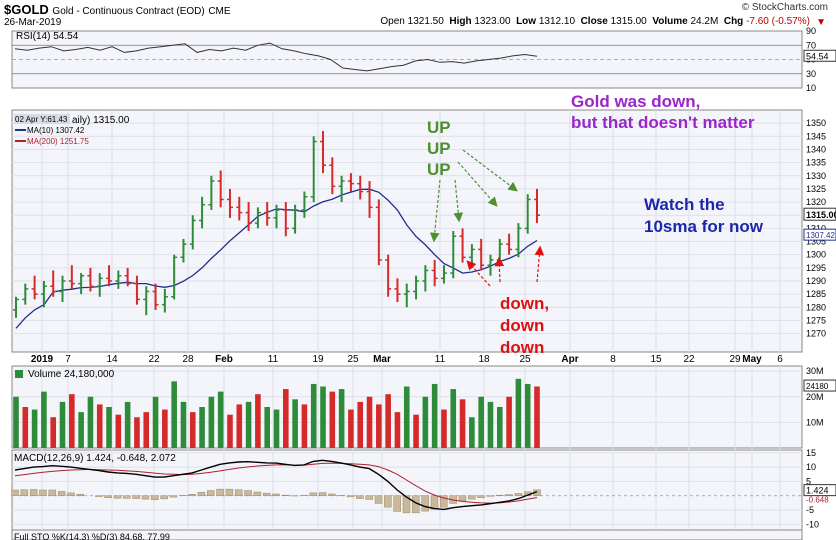  Describe the element at coordinates (816, 294) in the screenshot. I see `price-y-tick: 1285` at that location.